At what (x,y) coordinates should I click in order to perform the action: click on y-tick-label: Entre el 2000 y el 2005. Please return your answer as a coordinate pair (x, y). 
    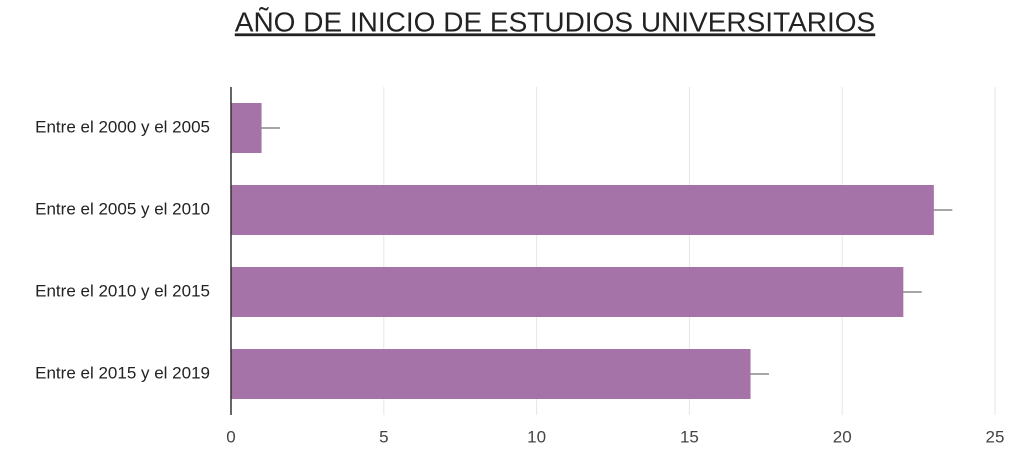
    Looking at the image, I should click on (122, 126).